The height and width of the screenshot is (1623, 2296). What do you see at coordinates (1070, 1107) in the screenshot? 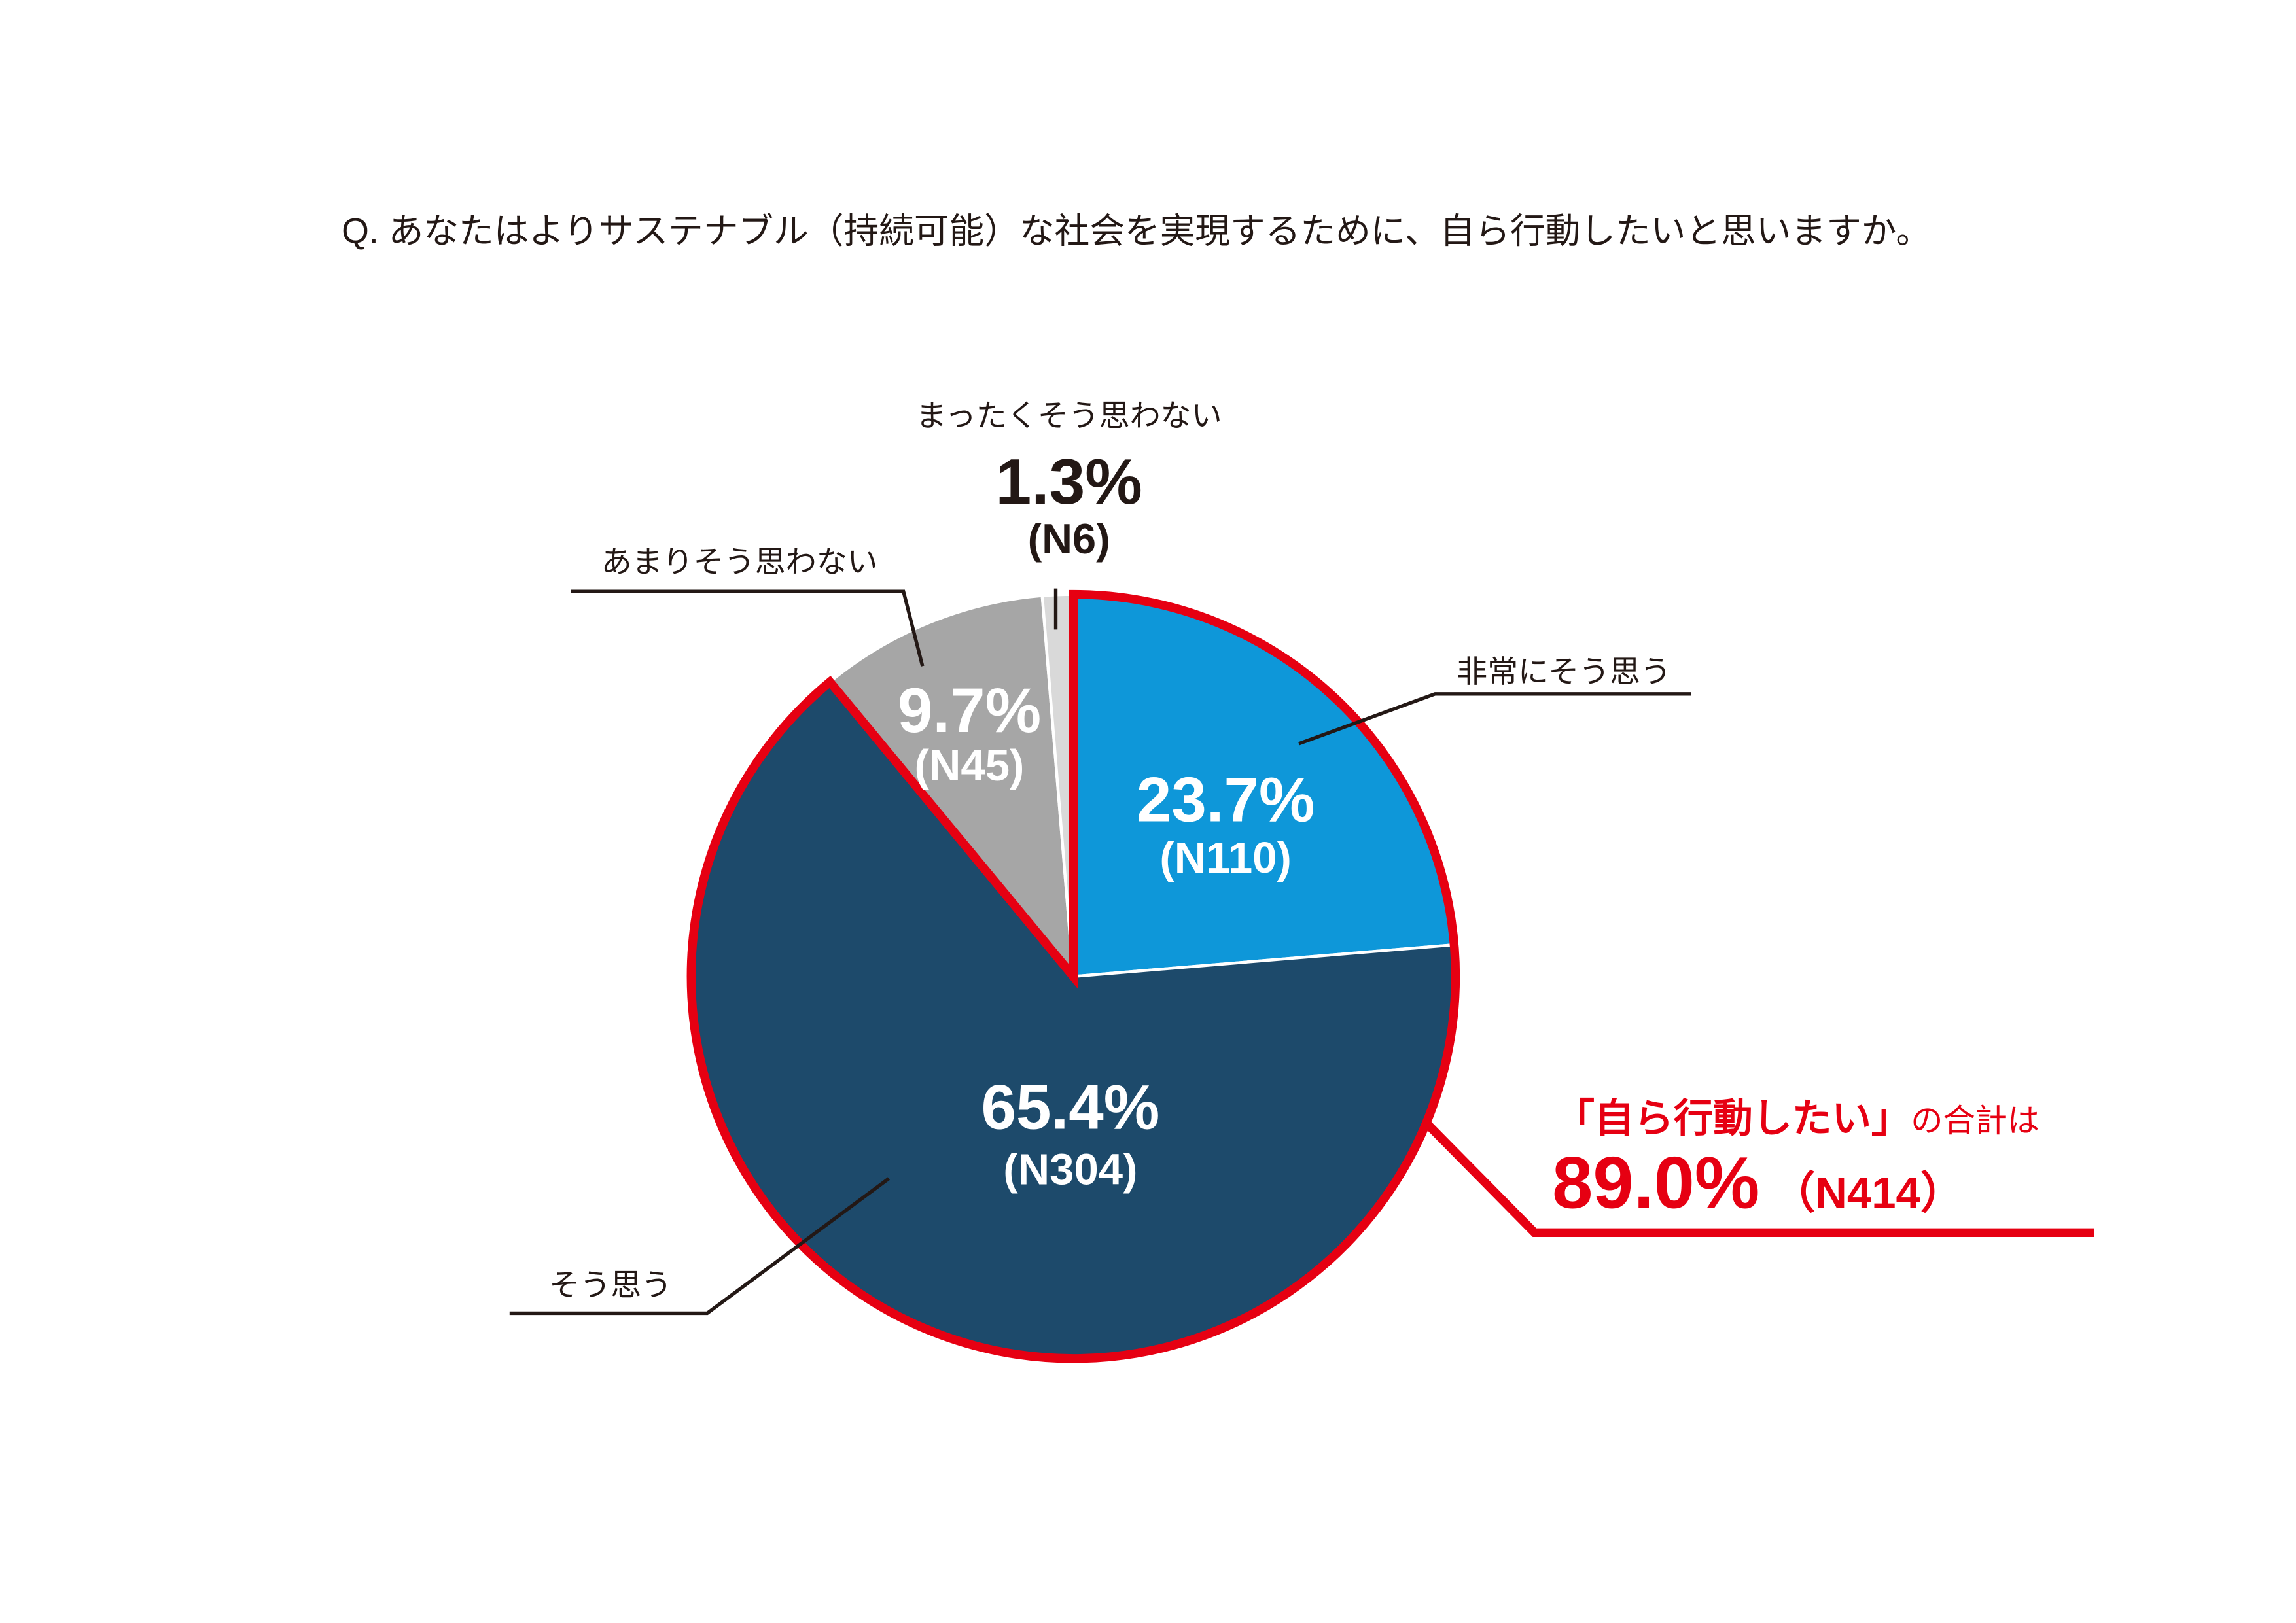
I see `slice-percent-agree: 65.4%` at bounding box center [1070, 1107].